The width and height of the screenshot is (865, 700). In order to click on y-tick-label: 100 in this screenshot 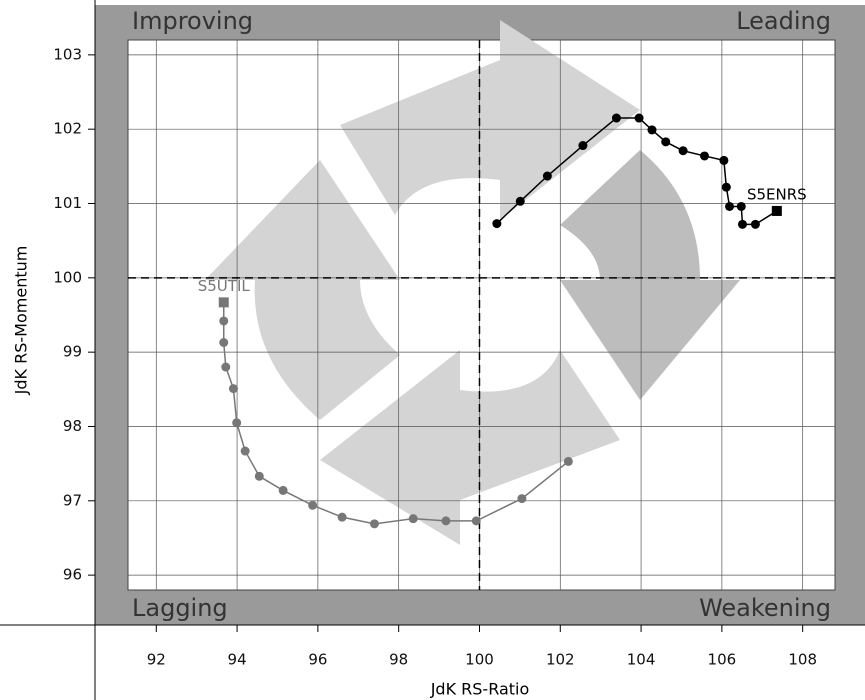, I will do `click(67, 277)`.